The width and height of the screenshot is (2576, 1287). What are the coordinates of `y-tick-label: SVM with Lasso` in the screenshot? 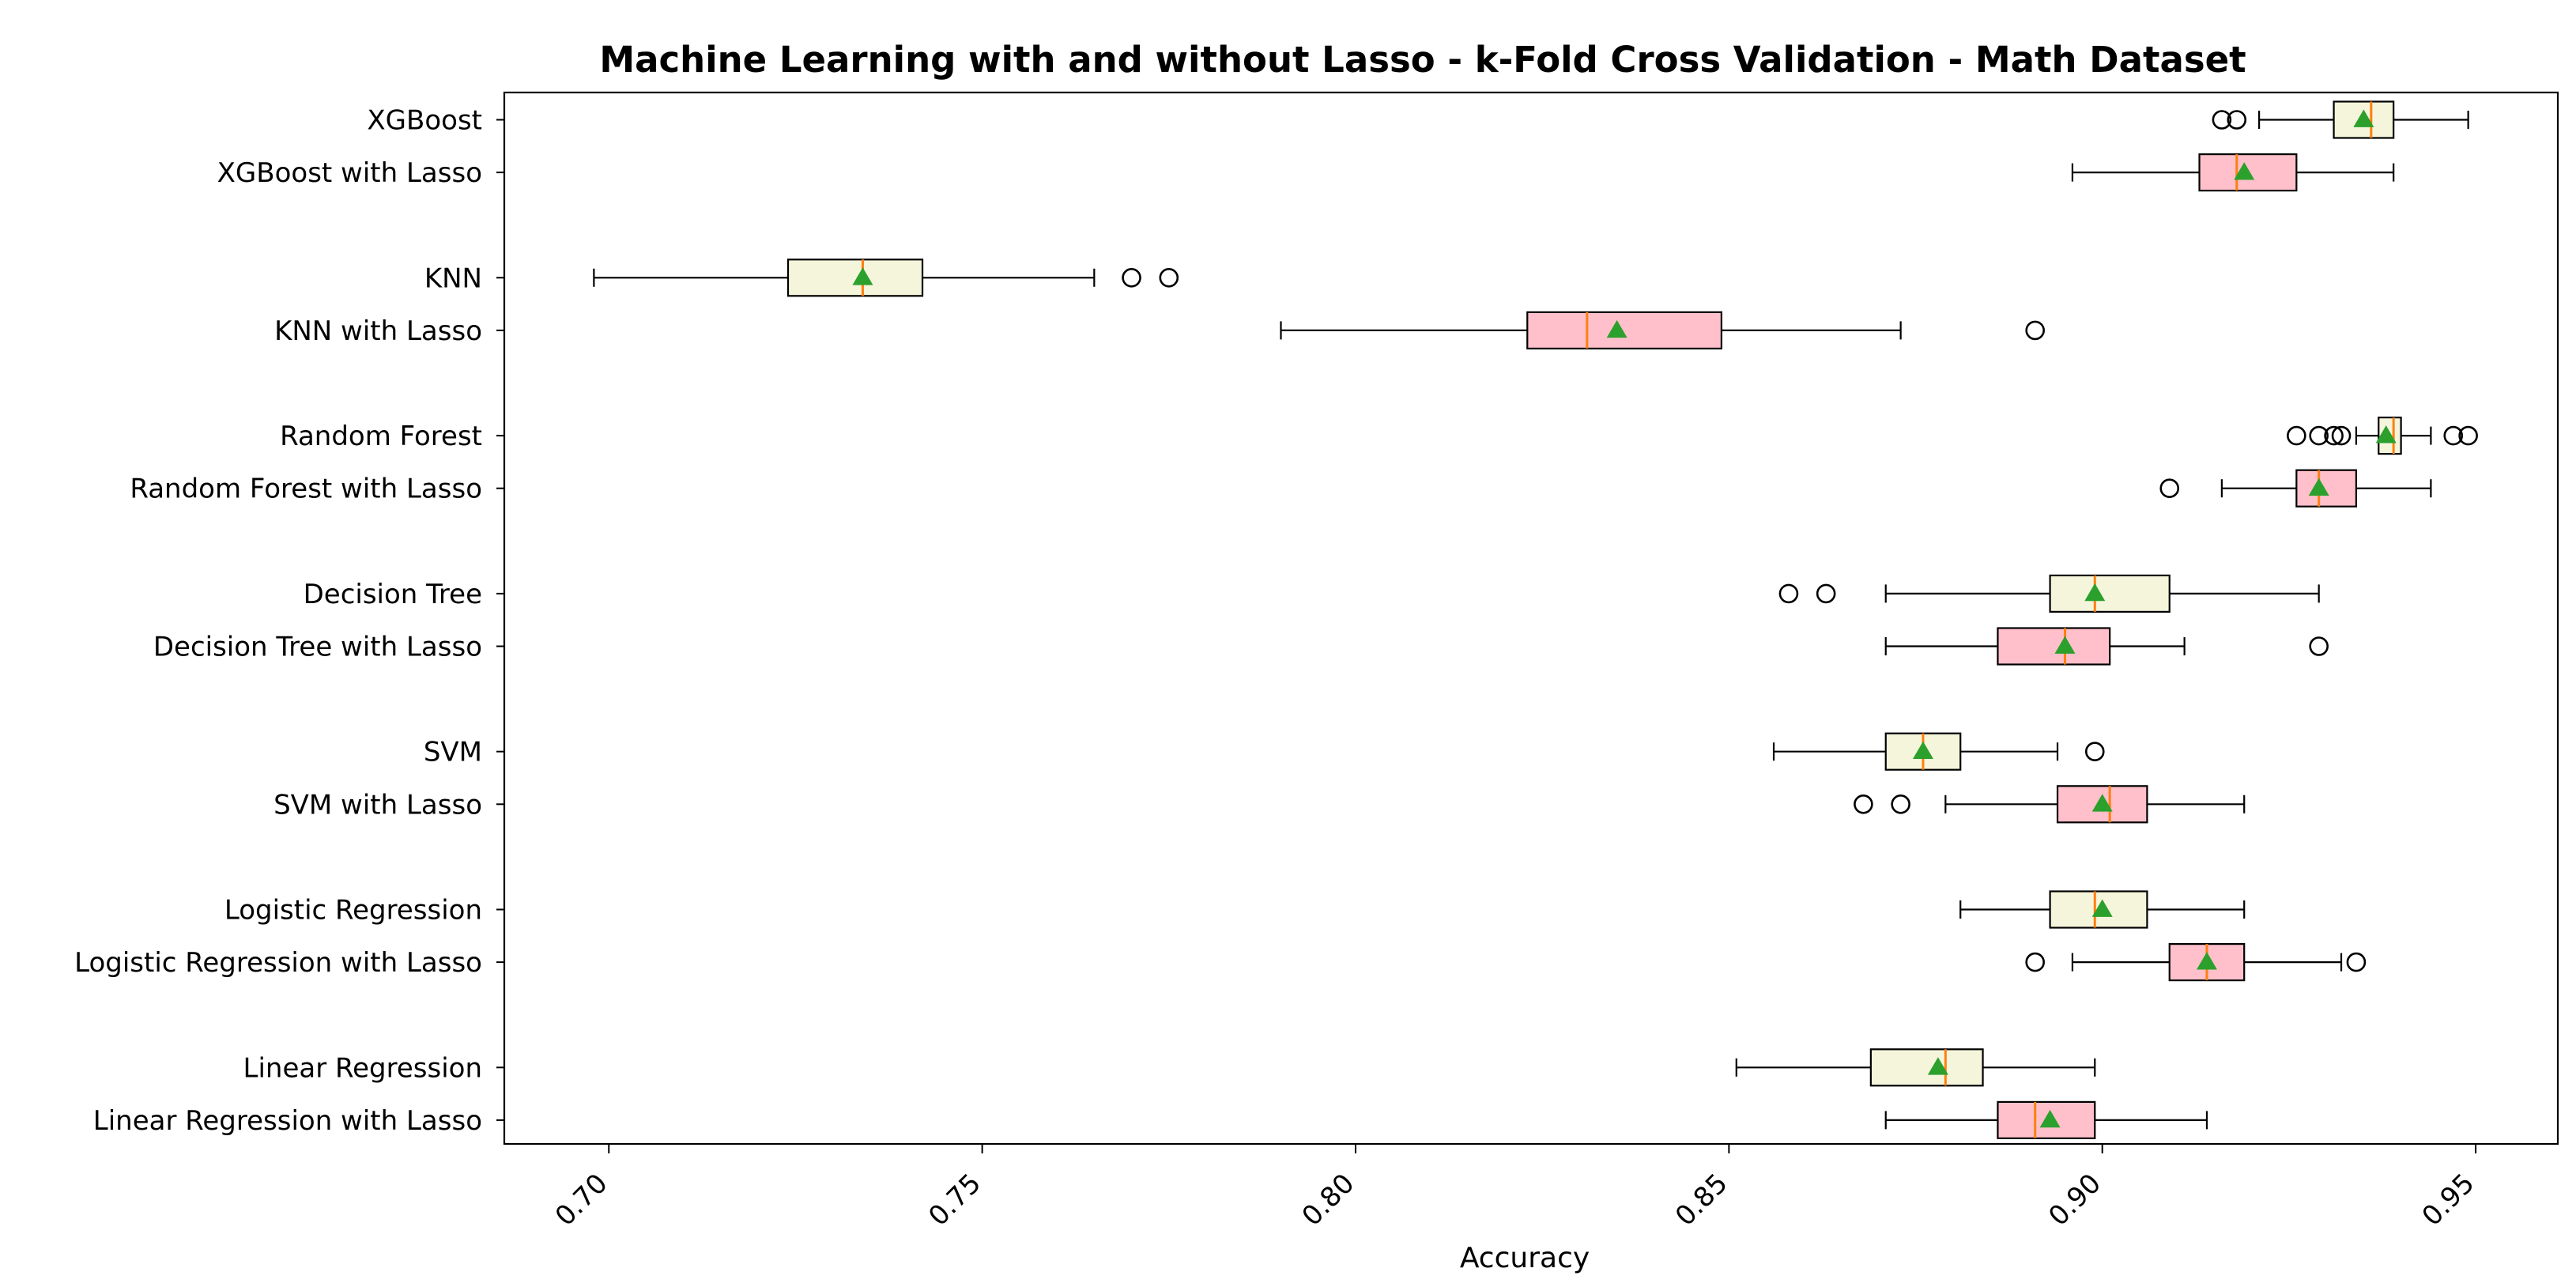 It's located at (377, 805).